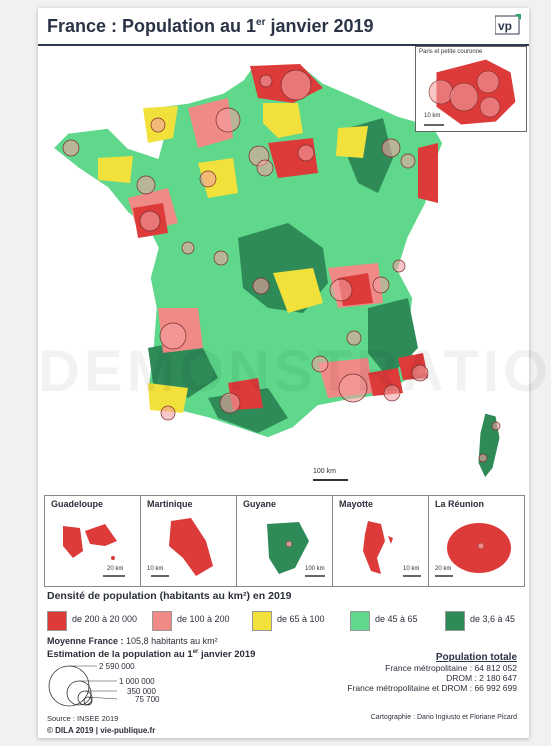 This screenshot has width=551, height=746. Describe the element at coordinates (218, 178) in the screenshot. I see `region-sarthe` at that location.